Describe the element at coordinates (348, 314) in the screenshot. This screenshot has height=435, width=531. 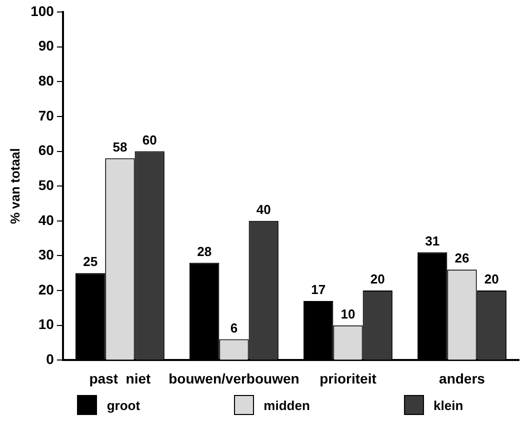
I see `data-label: 10` at that location.